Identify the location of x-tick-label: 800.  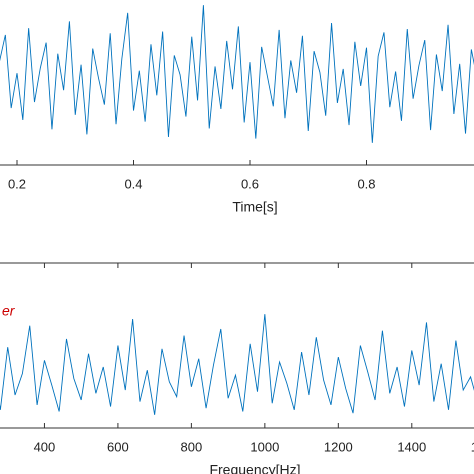
(192, 446).